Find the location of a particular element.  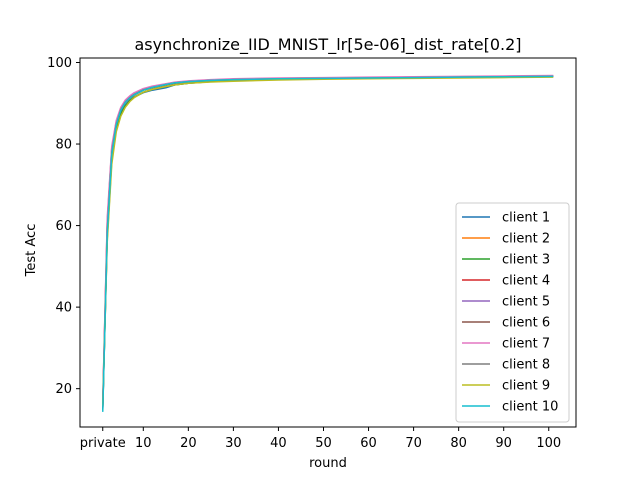

y-axis-label: Test Acc is located at coordinates (31, 251).